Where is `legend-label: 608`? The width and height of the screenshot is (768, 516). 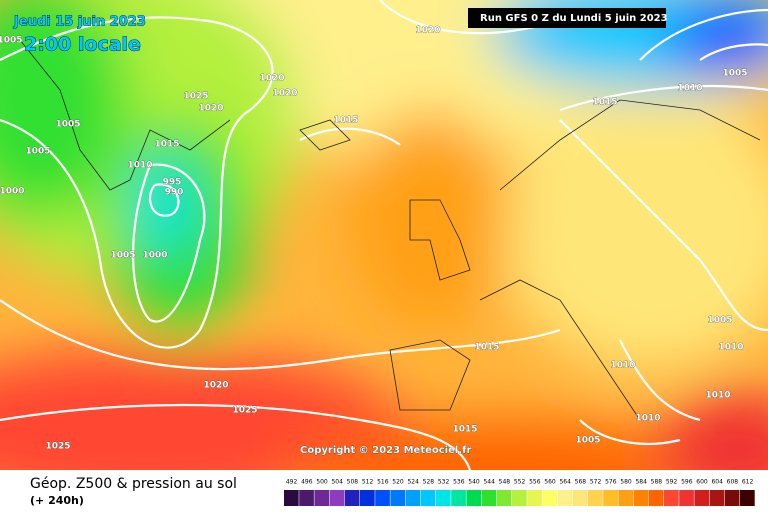 legend-label: 608 is located at coordinates (733, 482).